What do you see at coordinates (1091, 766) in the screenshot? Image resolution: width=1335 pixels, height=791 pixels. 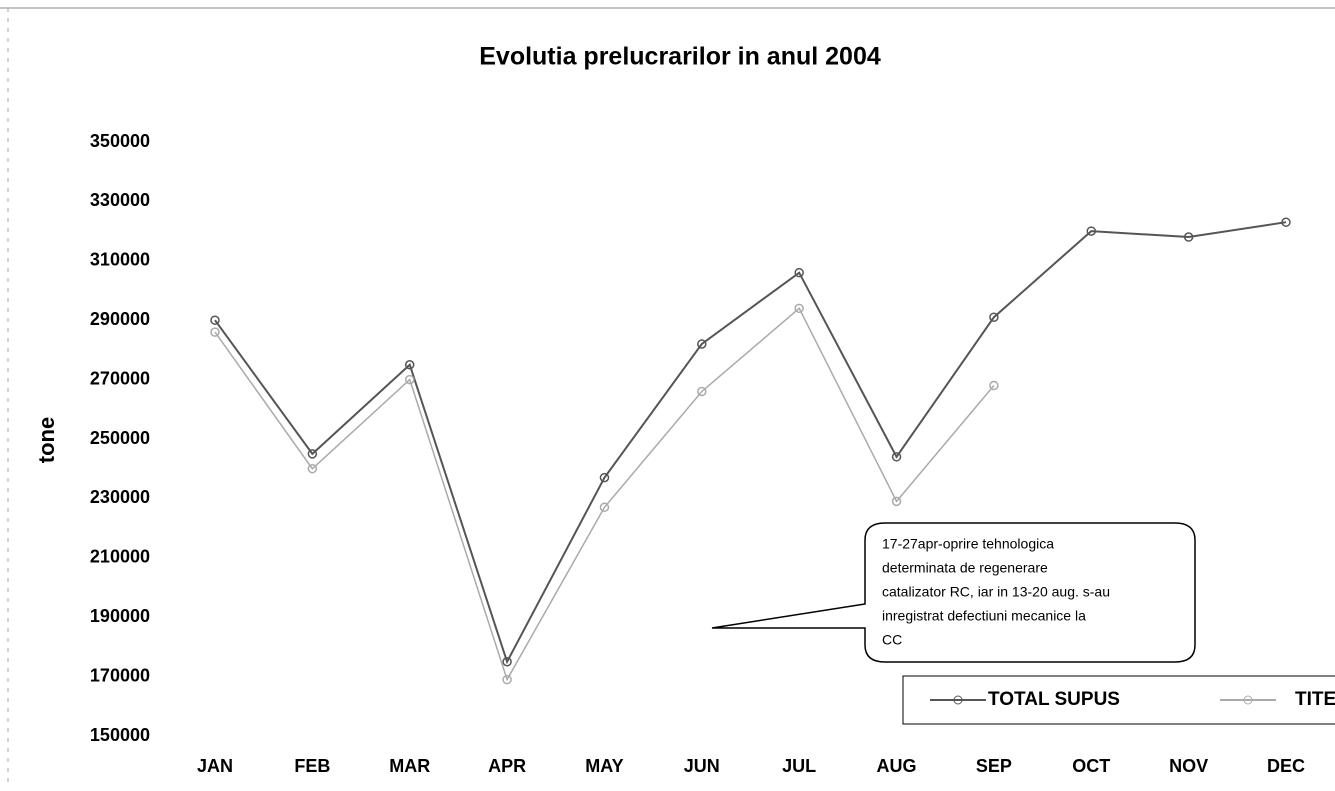 I see `x-tick-label: OCT` at bounding box center [1091, 766].